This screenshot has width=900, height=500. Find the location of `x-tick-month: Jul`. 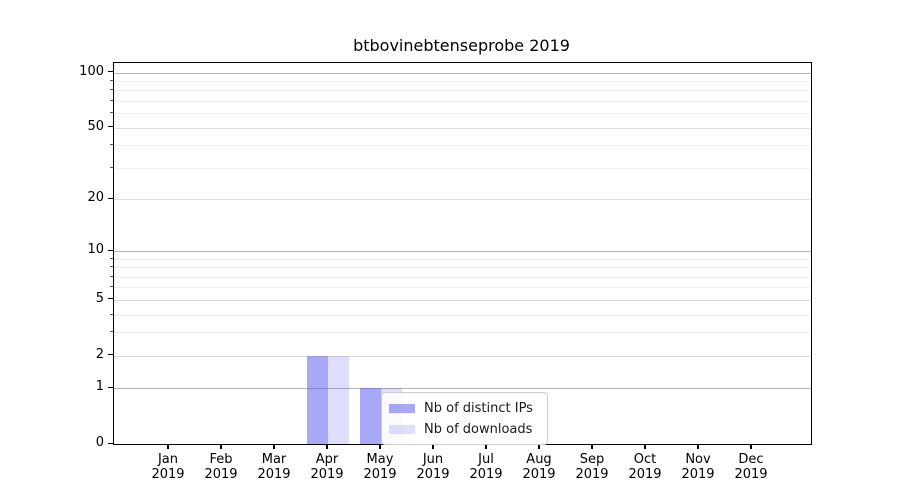

x-tick-month: Jul is located at coordinates (486, 459).